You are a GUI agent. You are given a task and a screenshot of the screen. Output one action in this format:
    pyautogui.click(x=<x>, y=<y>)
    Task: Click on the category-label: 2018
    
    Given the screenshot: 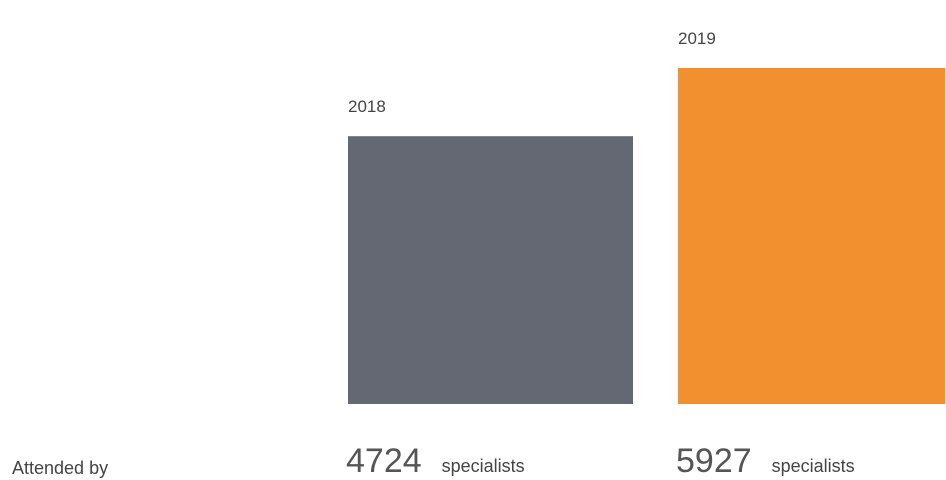 What is the action you would take?
    pyautogui.click(x=367, y=106)
    